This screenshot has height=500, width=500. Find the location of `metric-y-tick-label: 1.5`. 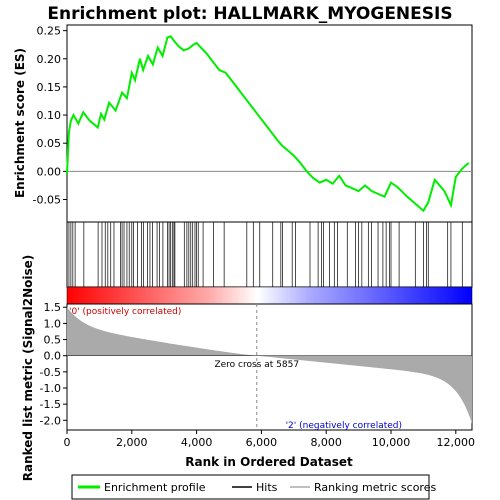

metric-y-tick-label: 1.5 is located at coordinates (53, 307).